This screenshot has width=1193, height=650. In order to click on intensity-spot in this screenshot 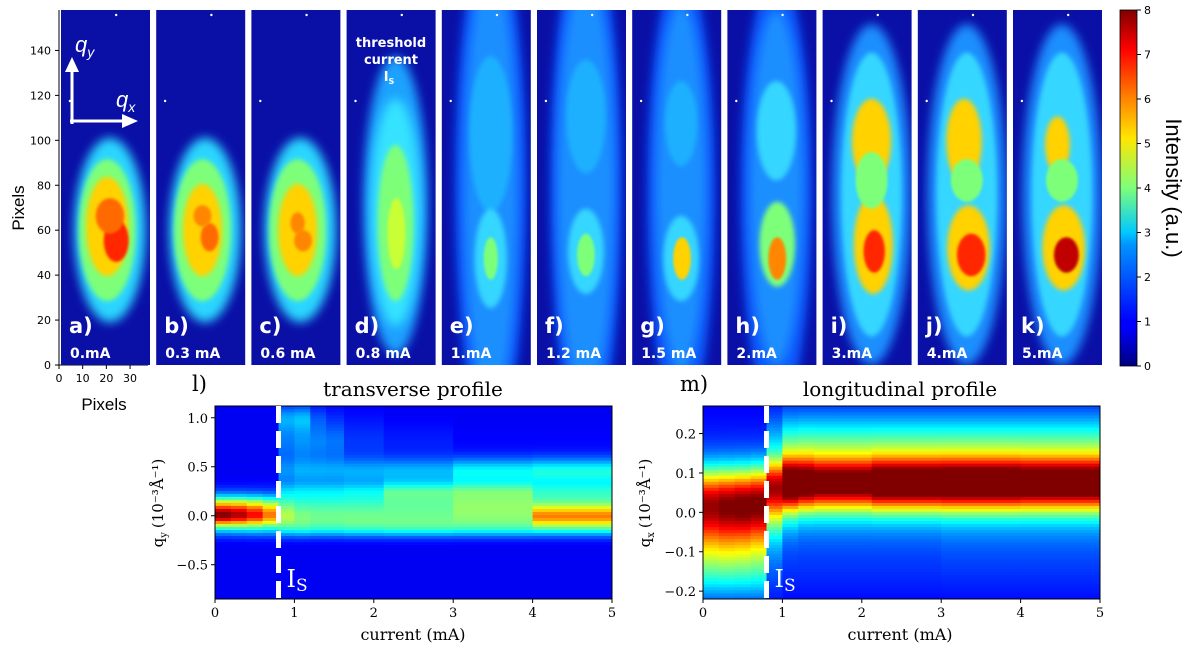, I will do `click(297, 223)`.